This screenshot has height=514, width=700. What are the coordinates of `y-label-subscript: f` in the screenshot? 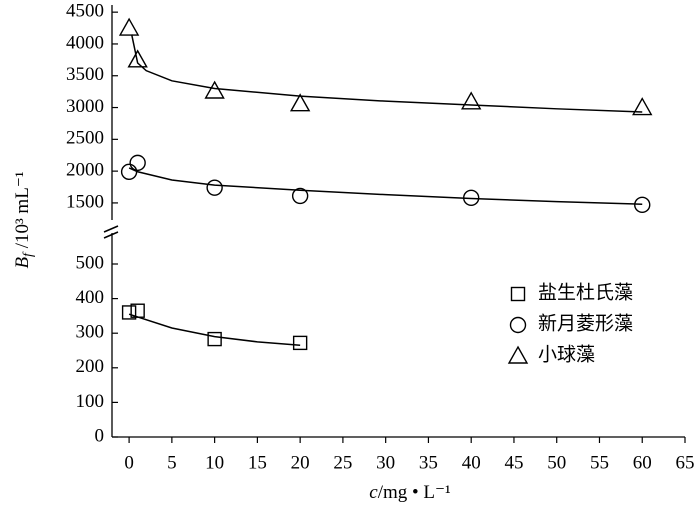 It's located at (28, 254).